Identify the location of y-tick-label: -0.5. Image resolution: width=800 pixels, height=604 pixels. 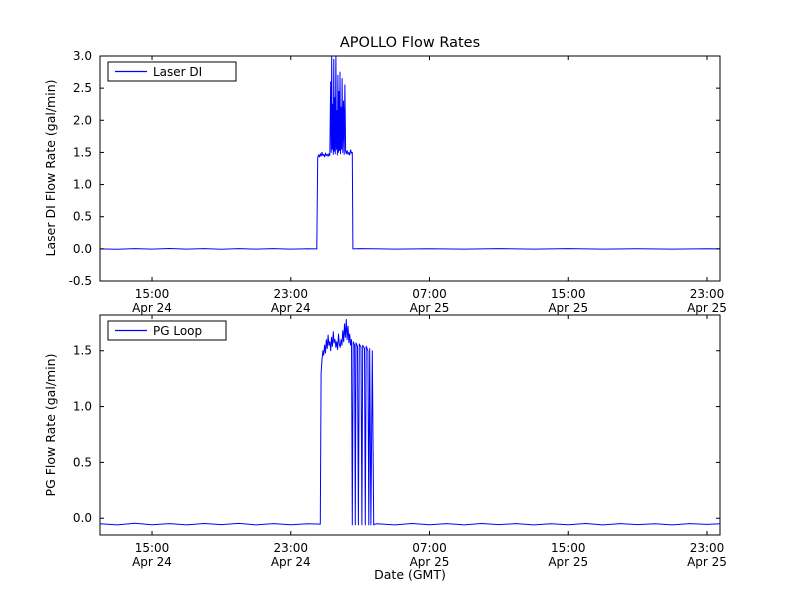
(80, 281).